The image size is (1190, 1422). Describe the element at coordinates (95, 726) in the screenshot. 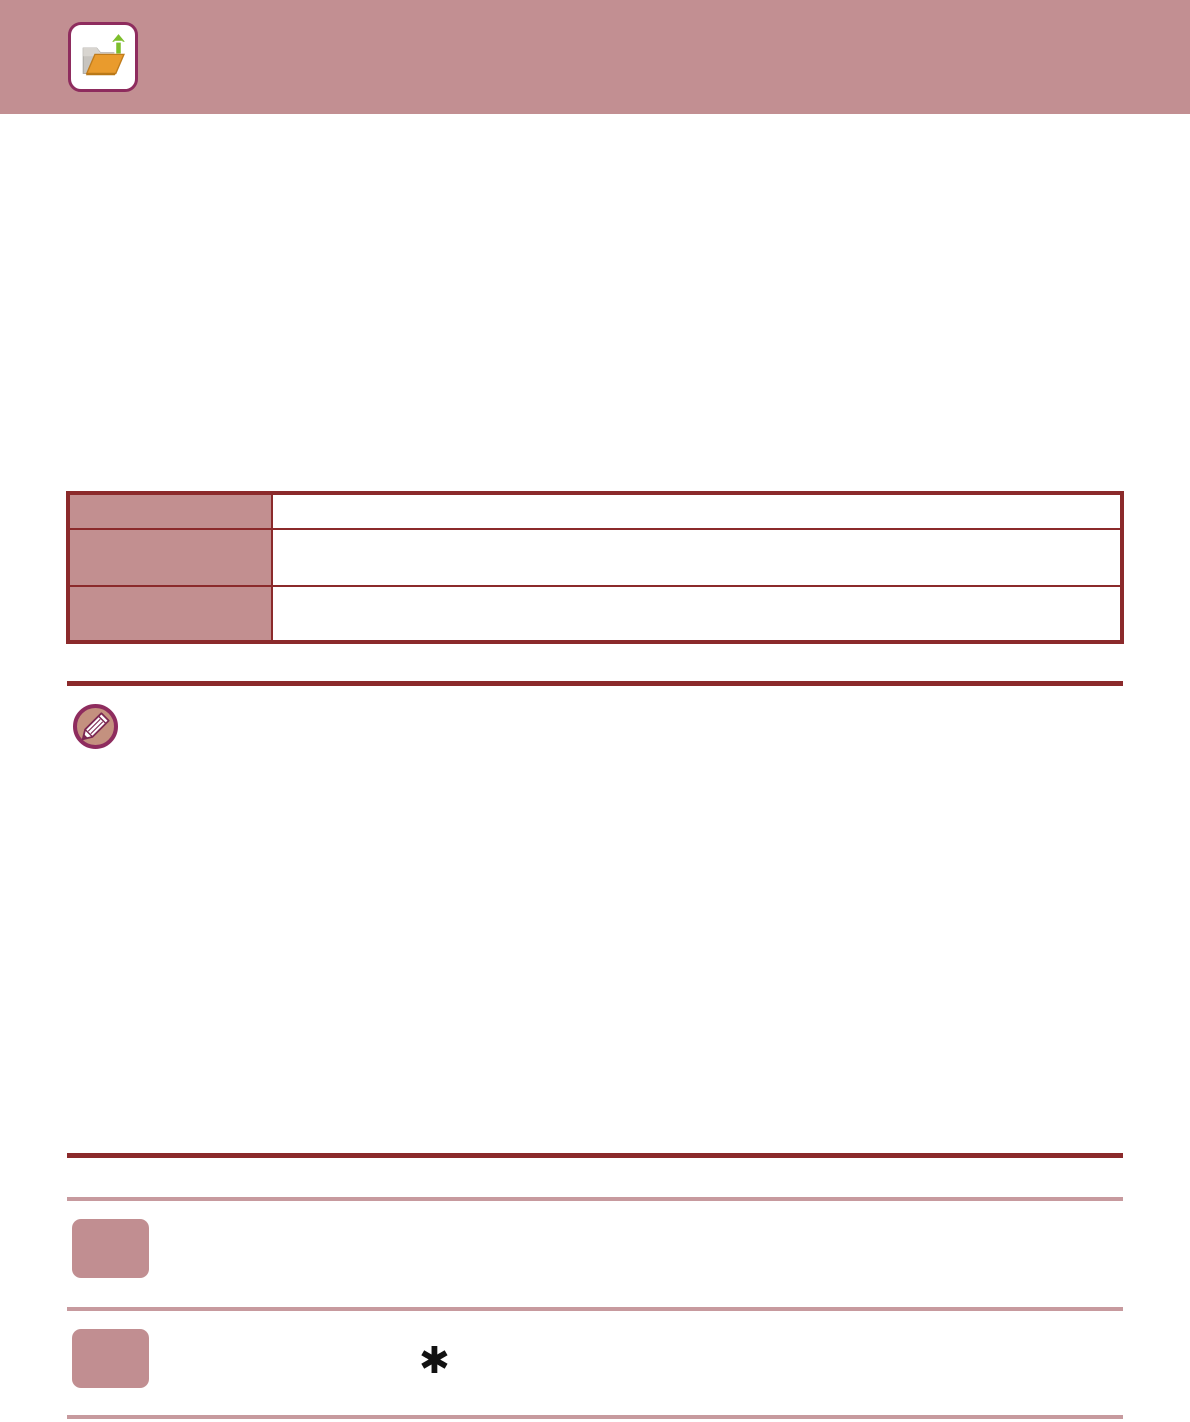

I see `pencil-note-icon` at that location.